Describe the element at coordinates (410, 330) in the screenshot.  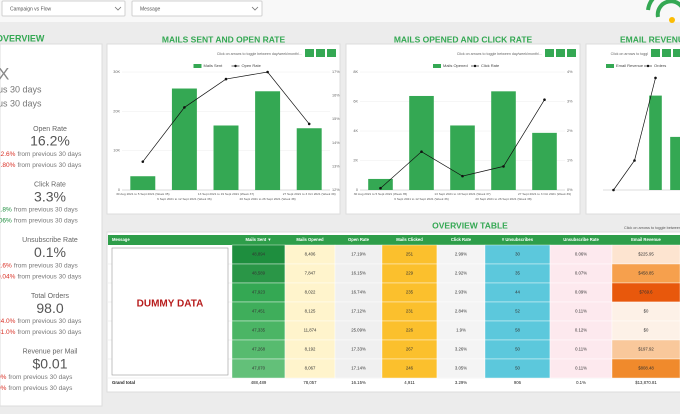
I see `cell-text: 226` at that location.